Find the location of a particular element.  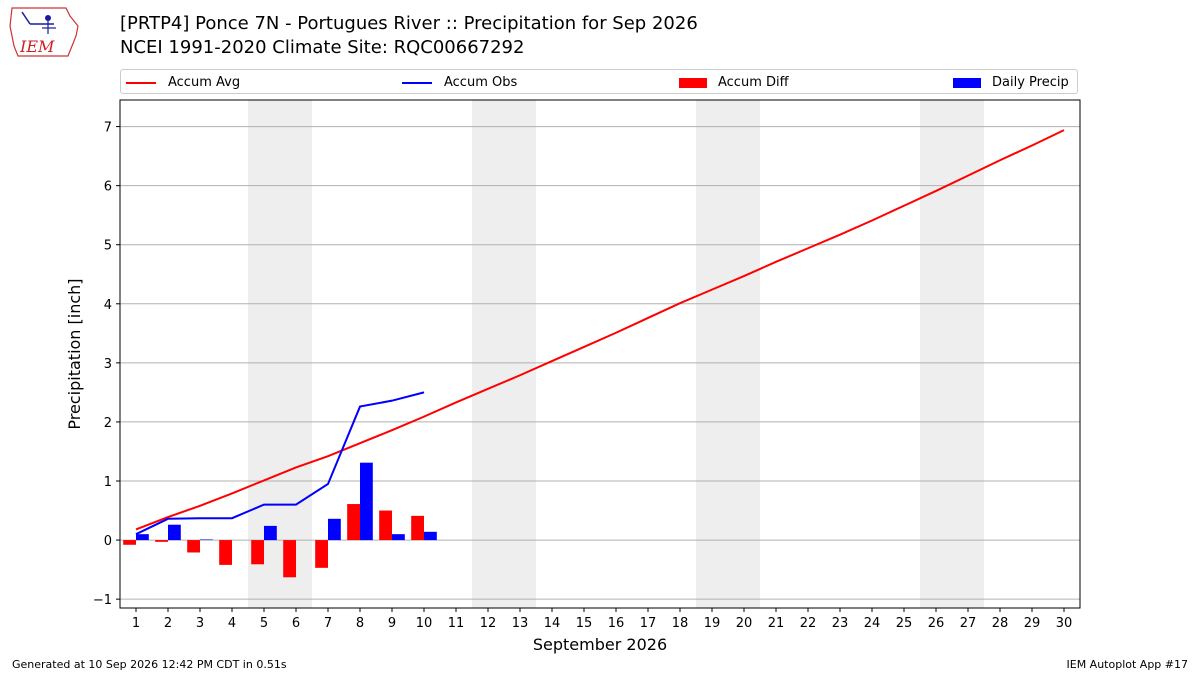

y-axis-label: Precipitation [inch] is located at coordinates (74, 353).